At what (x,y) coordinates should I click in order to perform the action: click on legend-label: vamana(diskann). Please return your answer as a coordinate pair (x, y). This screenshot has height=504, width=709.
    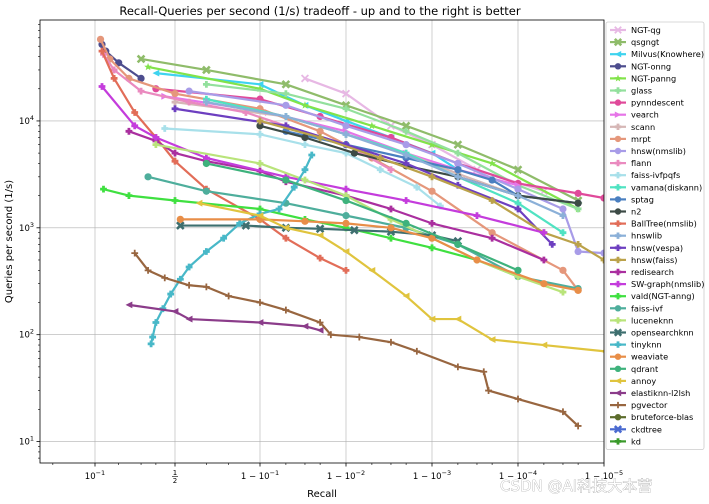
    Looking at the image, I should click on (666, 187).